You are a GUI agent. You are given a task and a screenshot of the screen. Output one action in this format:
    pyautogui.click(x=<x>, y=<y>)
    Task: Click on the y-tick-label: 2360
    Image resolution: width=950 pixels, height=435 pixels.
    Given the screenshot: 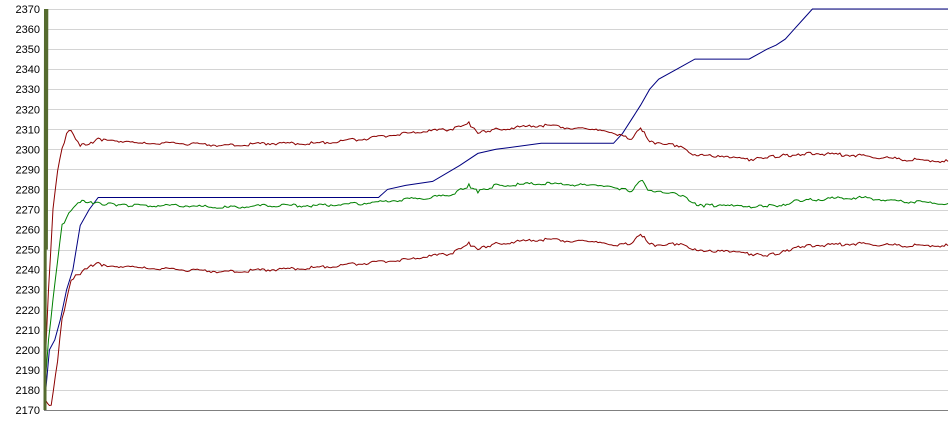 What is the action you would take?
    pyautogui.click(x=28, y=30)
    